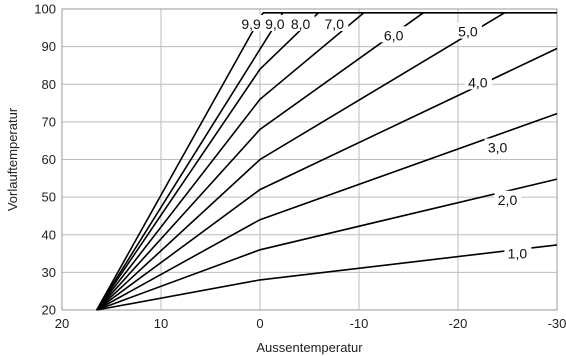 The image size is (566, 356). What do you see at coordinates (49, 310) in the screenshot?
I see `y-tick-label: 20` at bounding box center [49, 310].